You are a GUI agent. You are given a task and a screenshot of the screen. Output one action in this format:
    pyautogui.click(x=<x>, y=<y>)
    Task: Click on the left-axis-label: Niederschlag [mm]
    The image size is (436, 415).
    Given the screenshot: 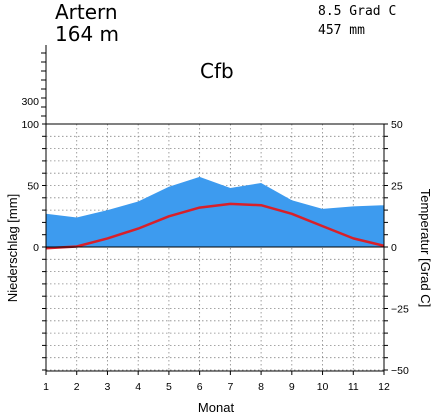 What is the action you would take?
    pyautogui.click(x=12, y=248)
    